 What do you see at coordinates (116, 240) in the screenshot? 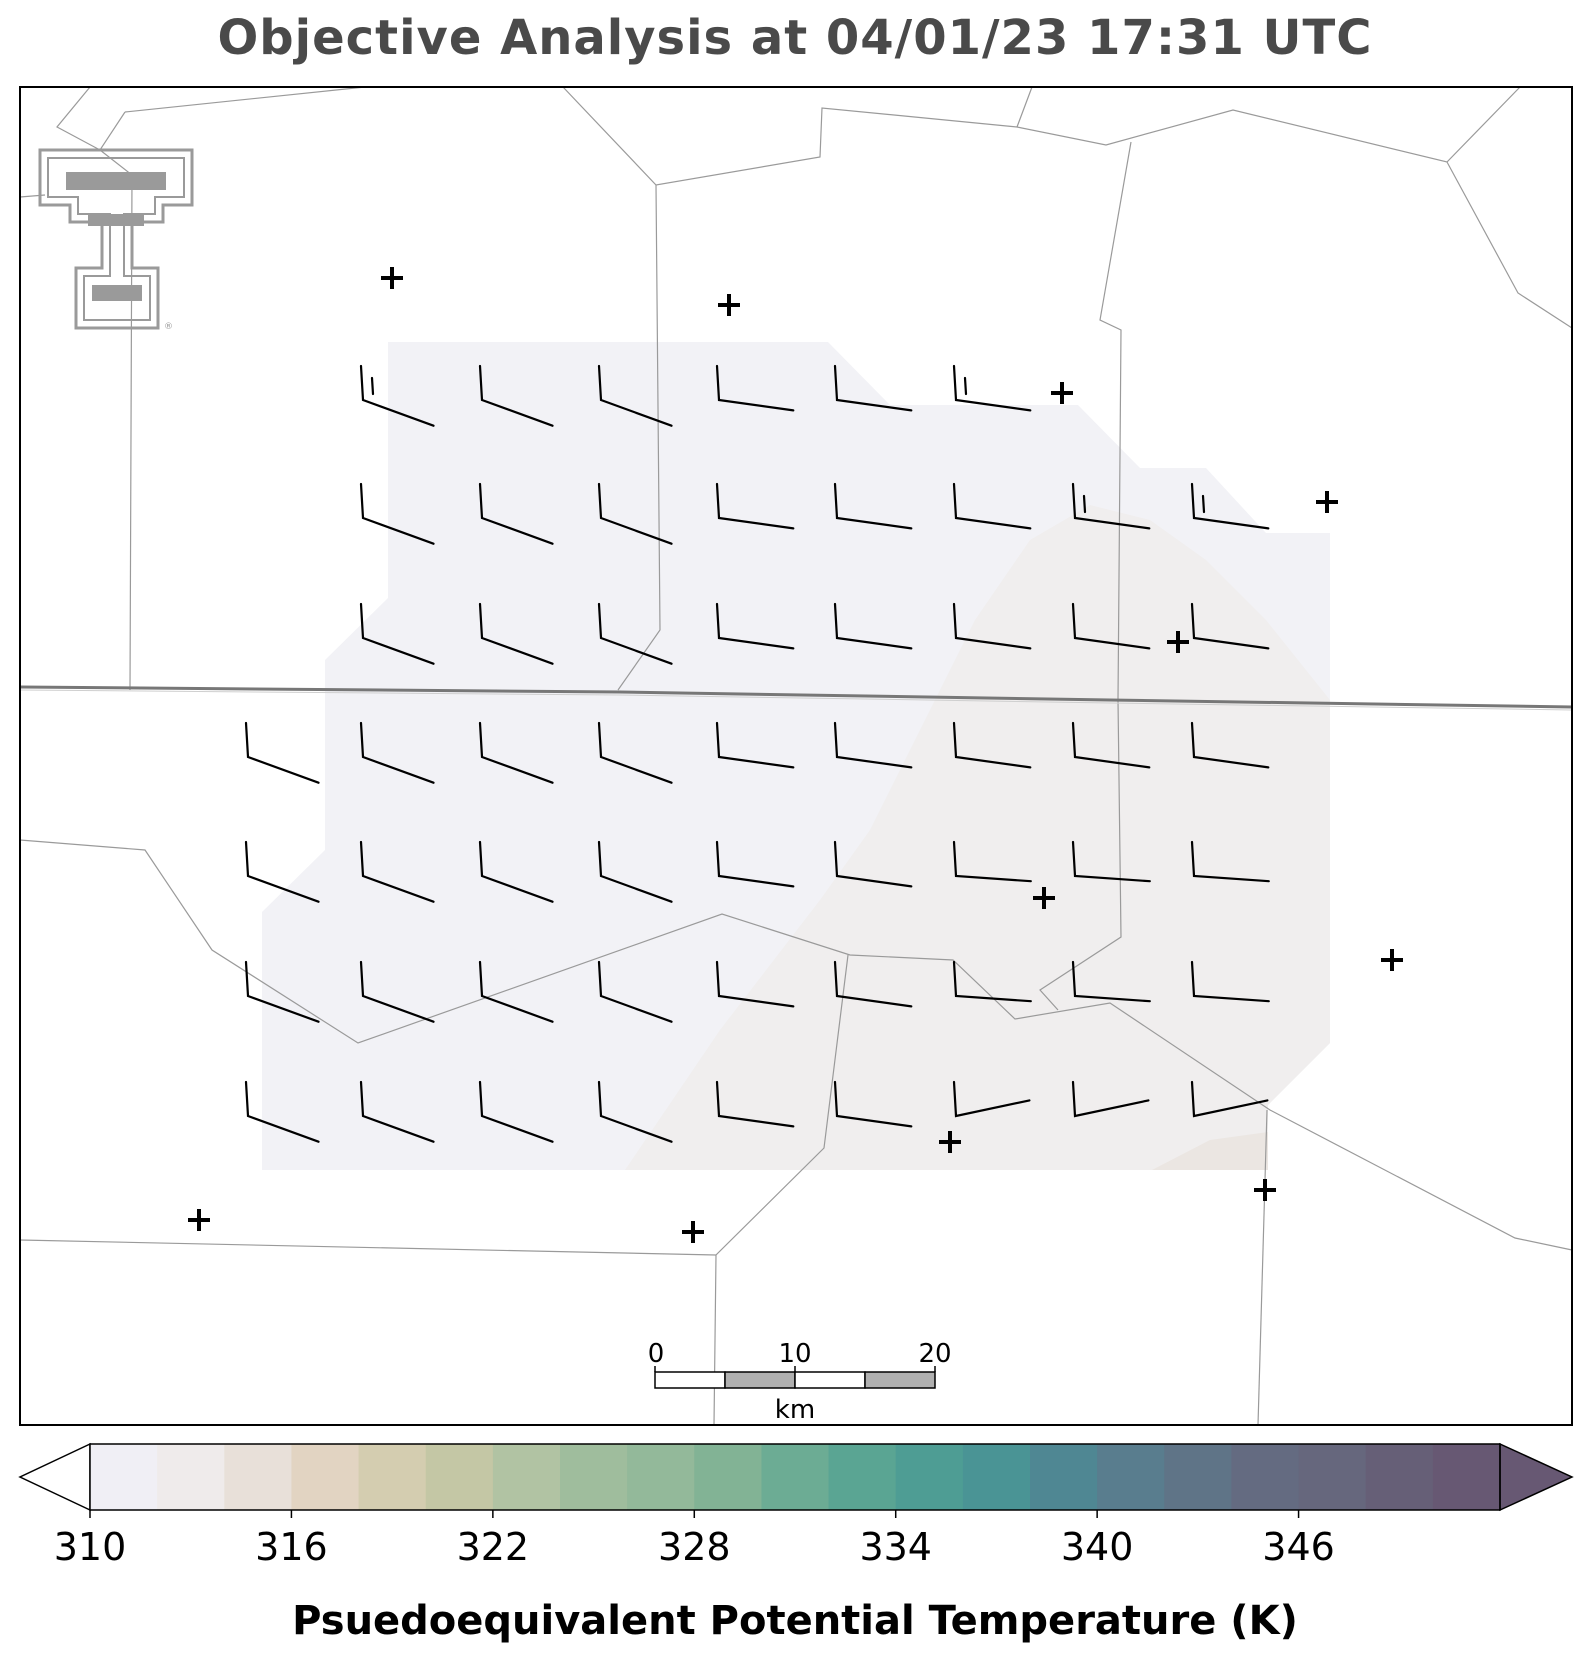
I see `double-t-logo: ®` at bounding box center [116, 240].